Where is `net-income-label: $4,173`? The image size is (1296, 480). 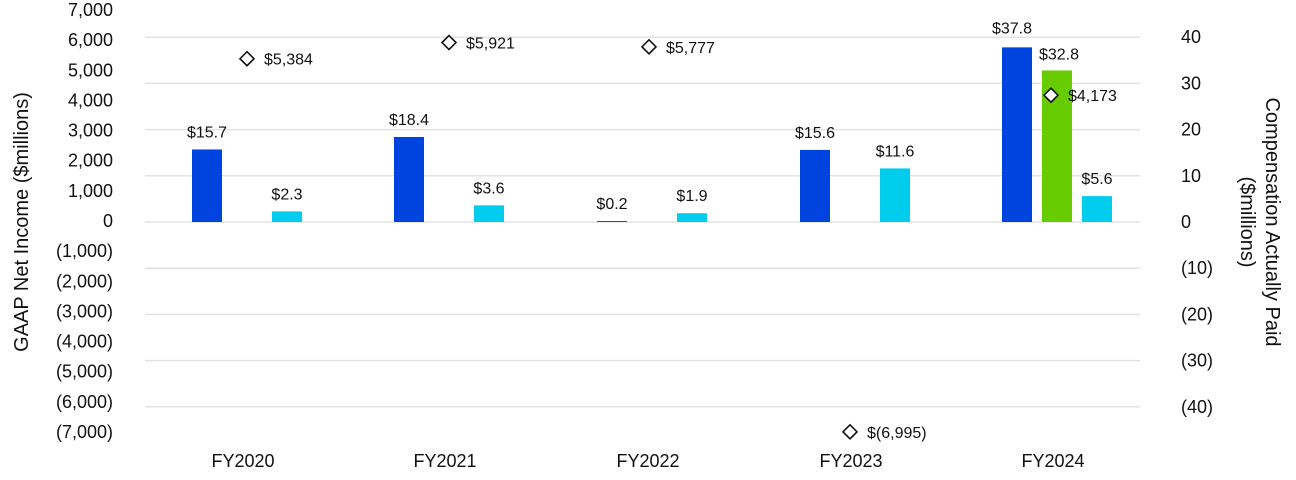 net-income-label: $4,173 is located at coordinates (1092, 96).